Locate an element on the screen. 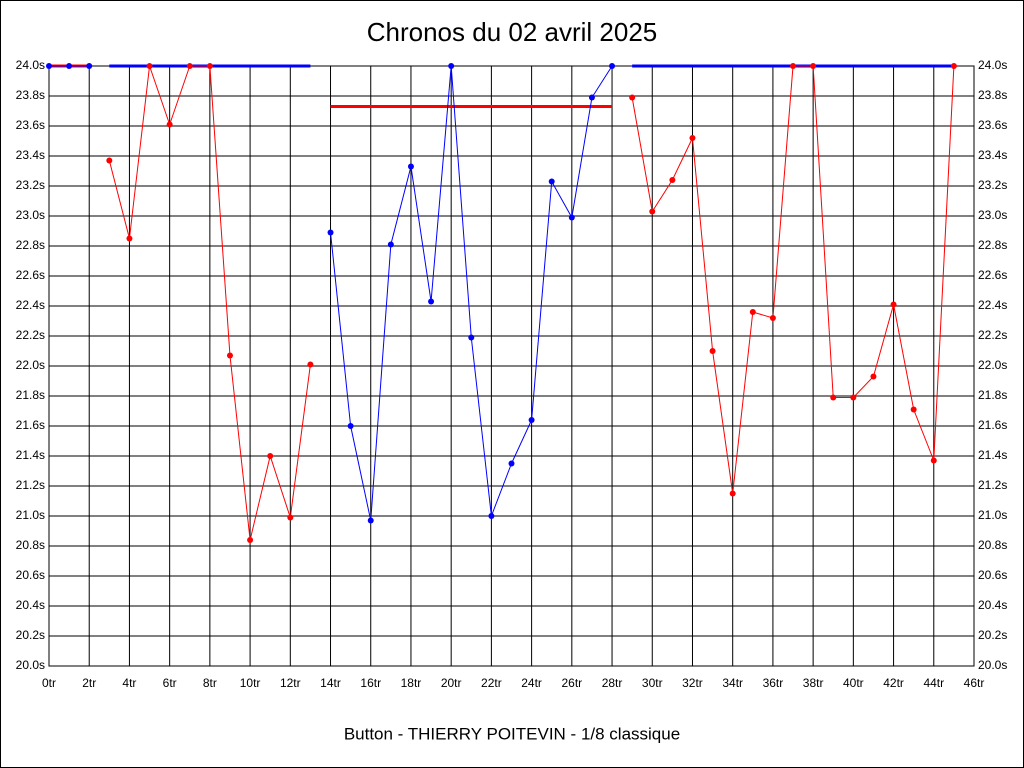 Image resolution: width=1024 pixels, height=768 pixels. y2-tick-label: 21.2s is located at coordinates (992, 485).